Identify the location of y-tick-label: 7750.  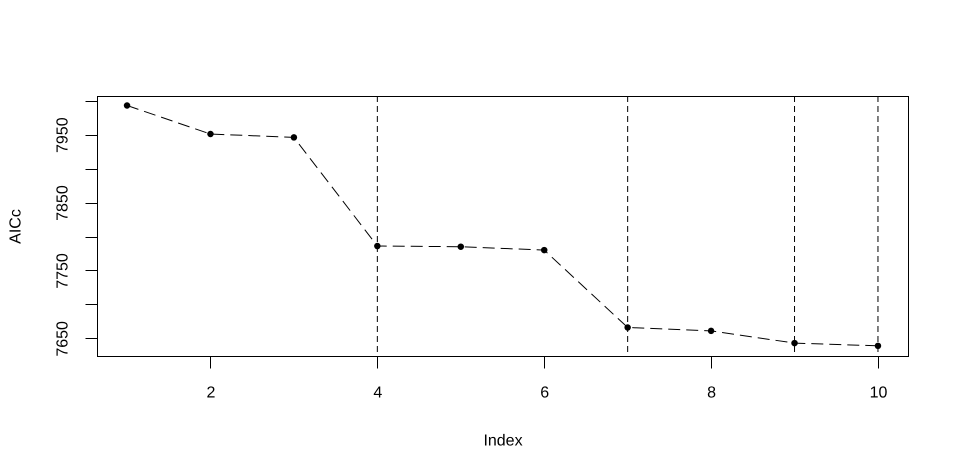
(63, 271).